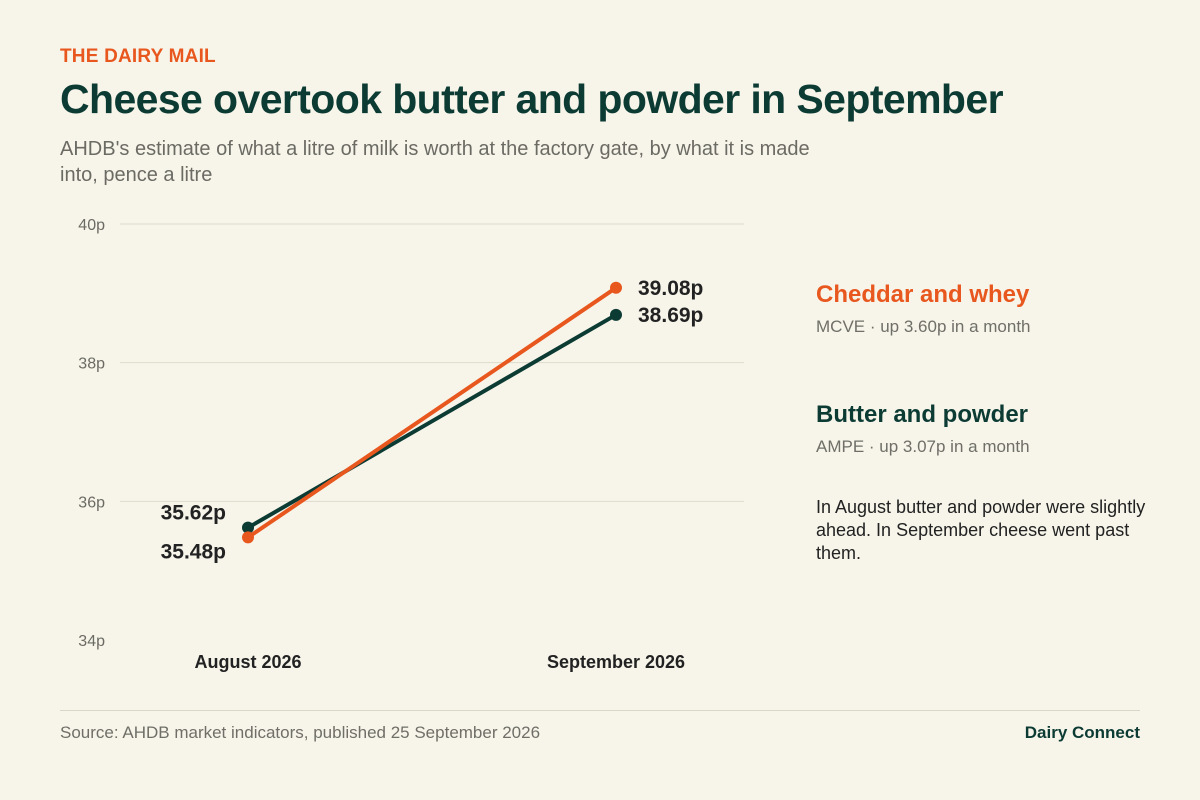 This screenshot has width=1200, height=800. I want to click on x-tick-label: August 2026, so click(247, 662).